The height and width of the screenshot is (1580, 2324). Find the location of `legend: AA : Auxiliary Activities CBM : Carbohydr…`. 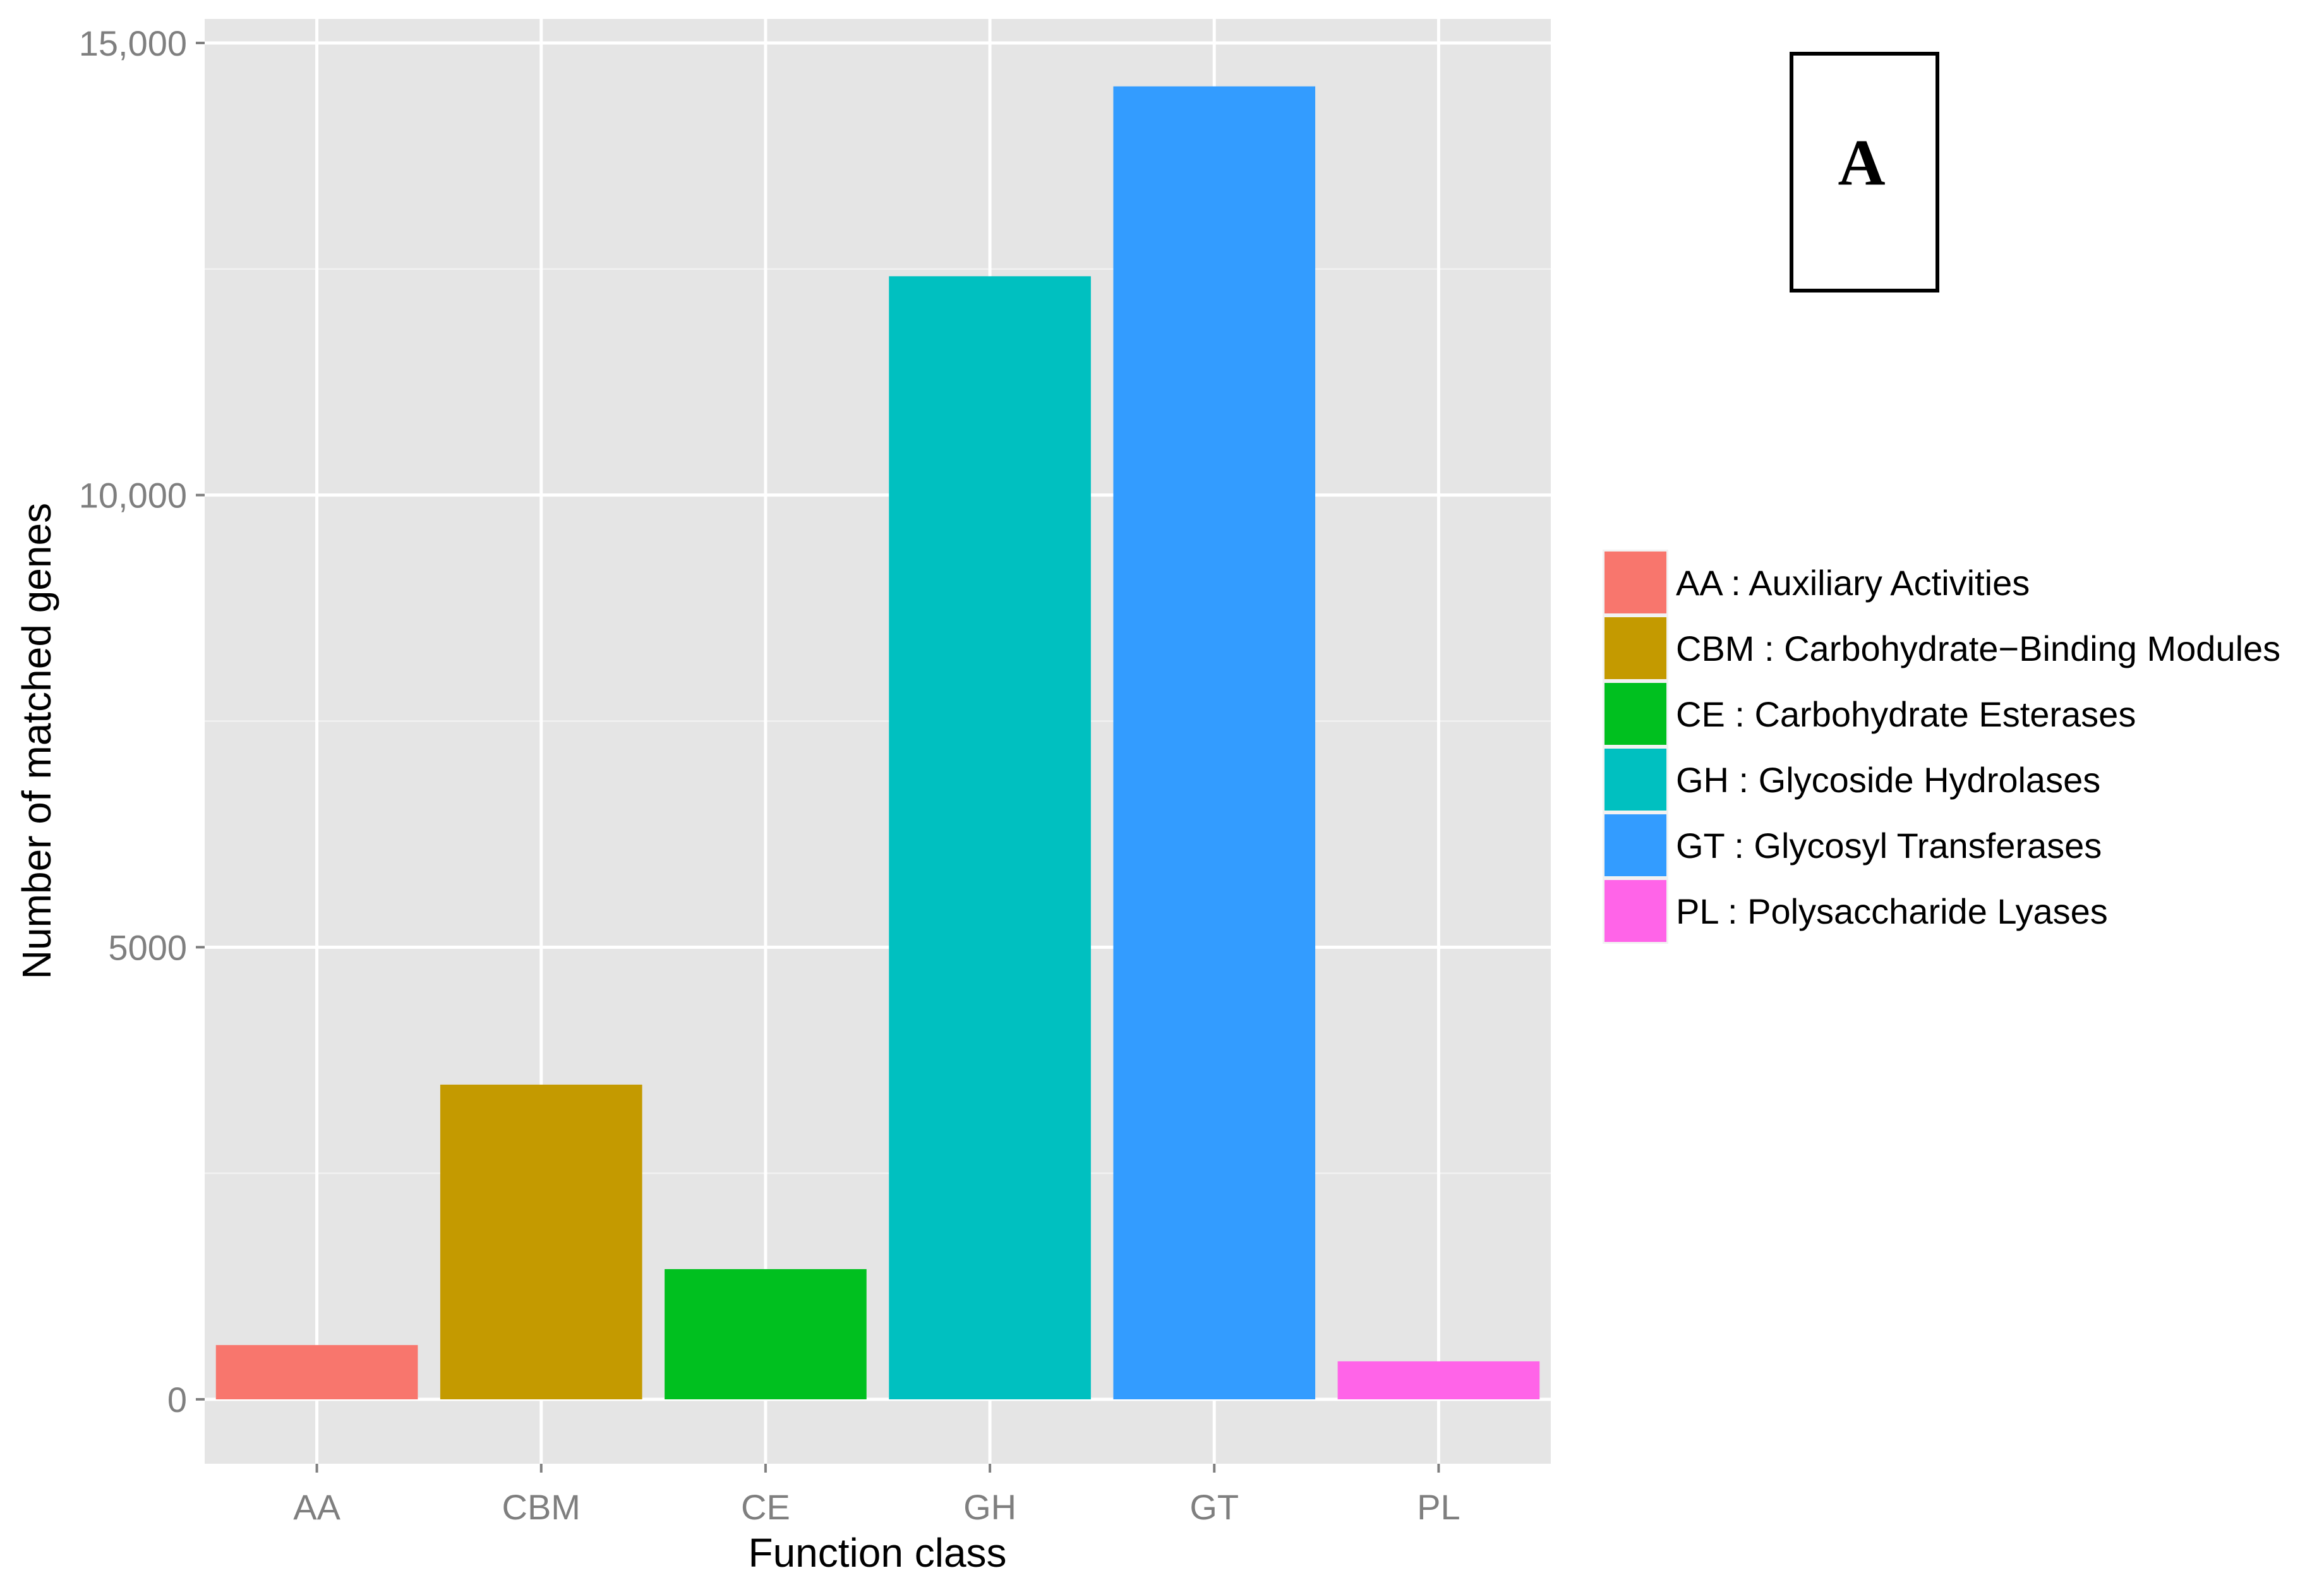

legend: AA : Auxiliary Activities CBM : Carbohydr… is located at coordinates (1941, 747).